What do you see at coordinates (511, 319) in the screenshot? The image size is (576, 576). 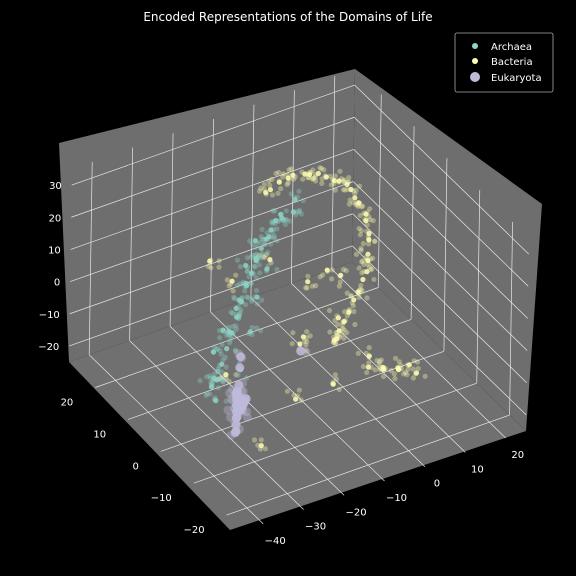 I see `grid-line-y-wall` at bounding box center [511, 319].